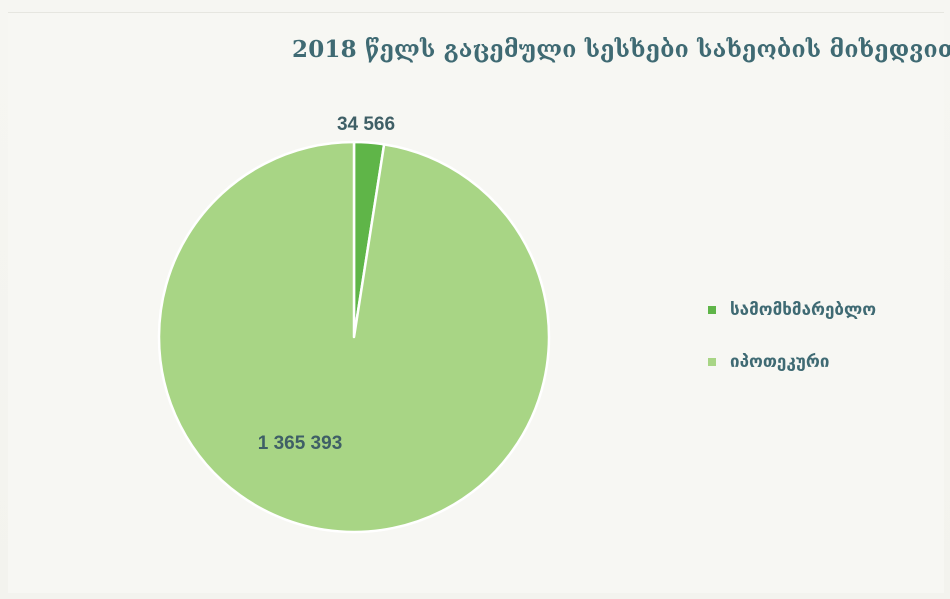 The image size is (950, 599). I want to click on data-label-consumer: 34 566, so click(366, 124).